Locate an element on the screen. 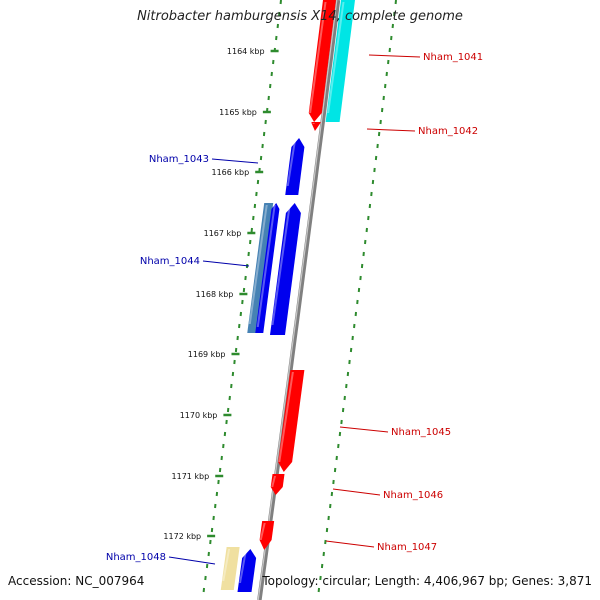  ruler-tick-label: 1170 kbp is located at coordinates (199, 415).